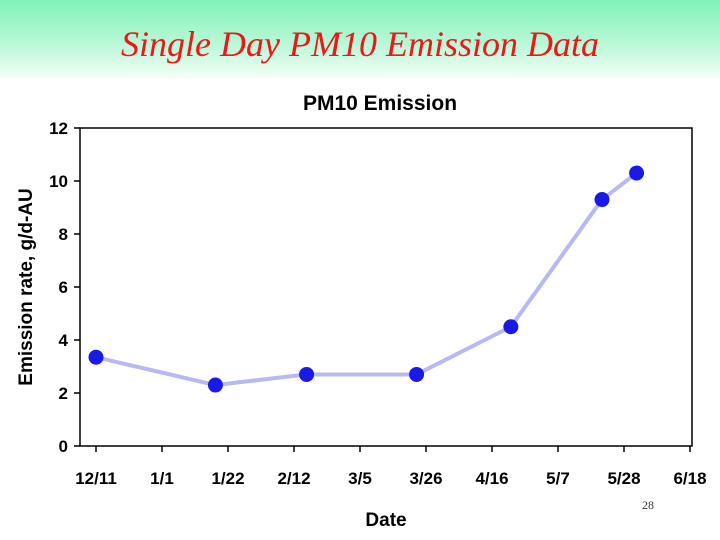 The image size is (720, 540). What do you see at coordinates (64, 340) in the screenshot?
I see `y-tick-label: 4` at bounding box center [64, 340].